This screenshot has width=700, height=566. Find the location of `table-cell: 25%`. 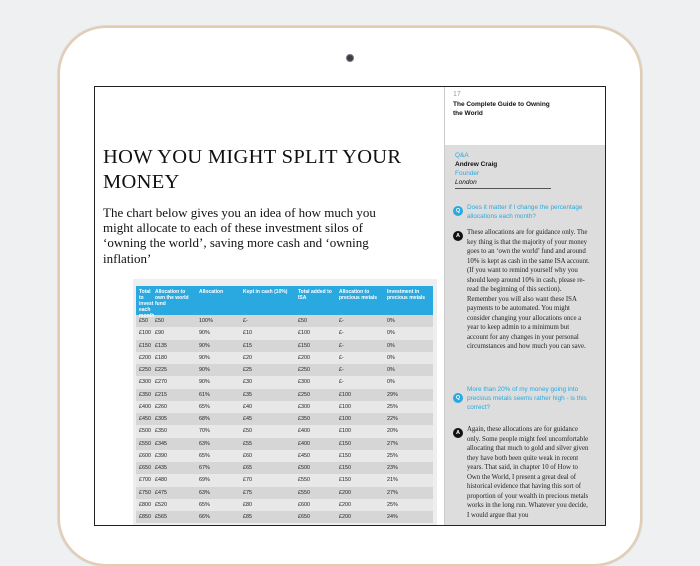

table-cell: 25% is located at coordinates (392, 406).